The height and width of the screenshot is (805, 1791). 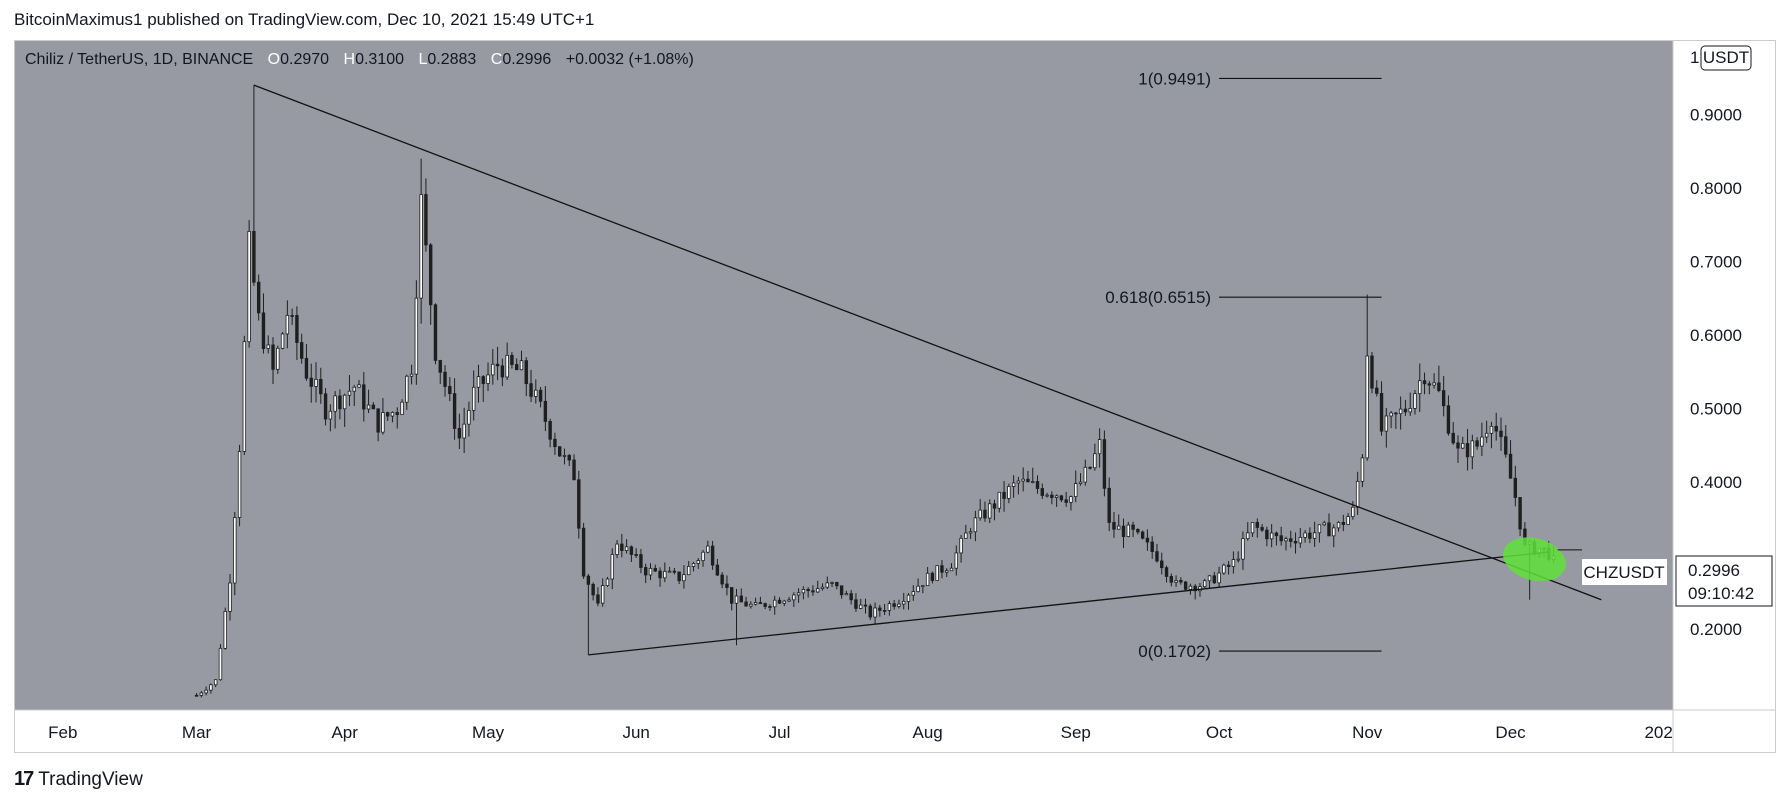 What do you see at coordinates (1694, 57) in the screenshot?
I see `scale-label: 1` at bounding box center [1694, 57].